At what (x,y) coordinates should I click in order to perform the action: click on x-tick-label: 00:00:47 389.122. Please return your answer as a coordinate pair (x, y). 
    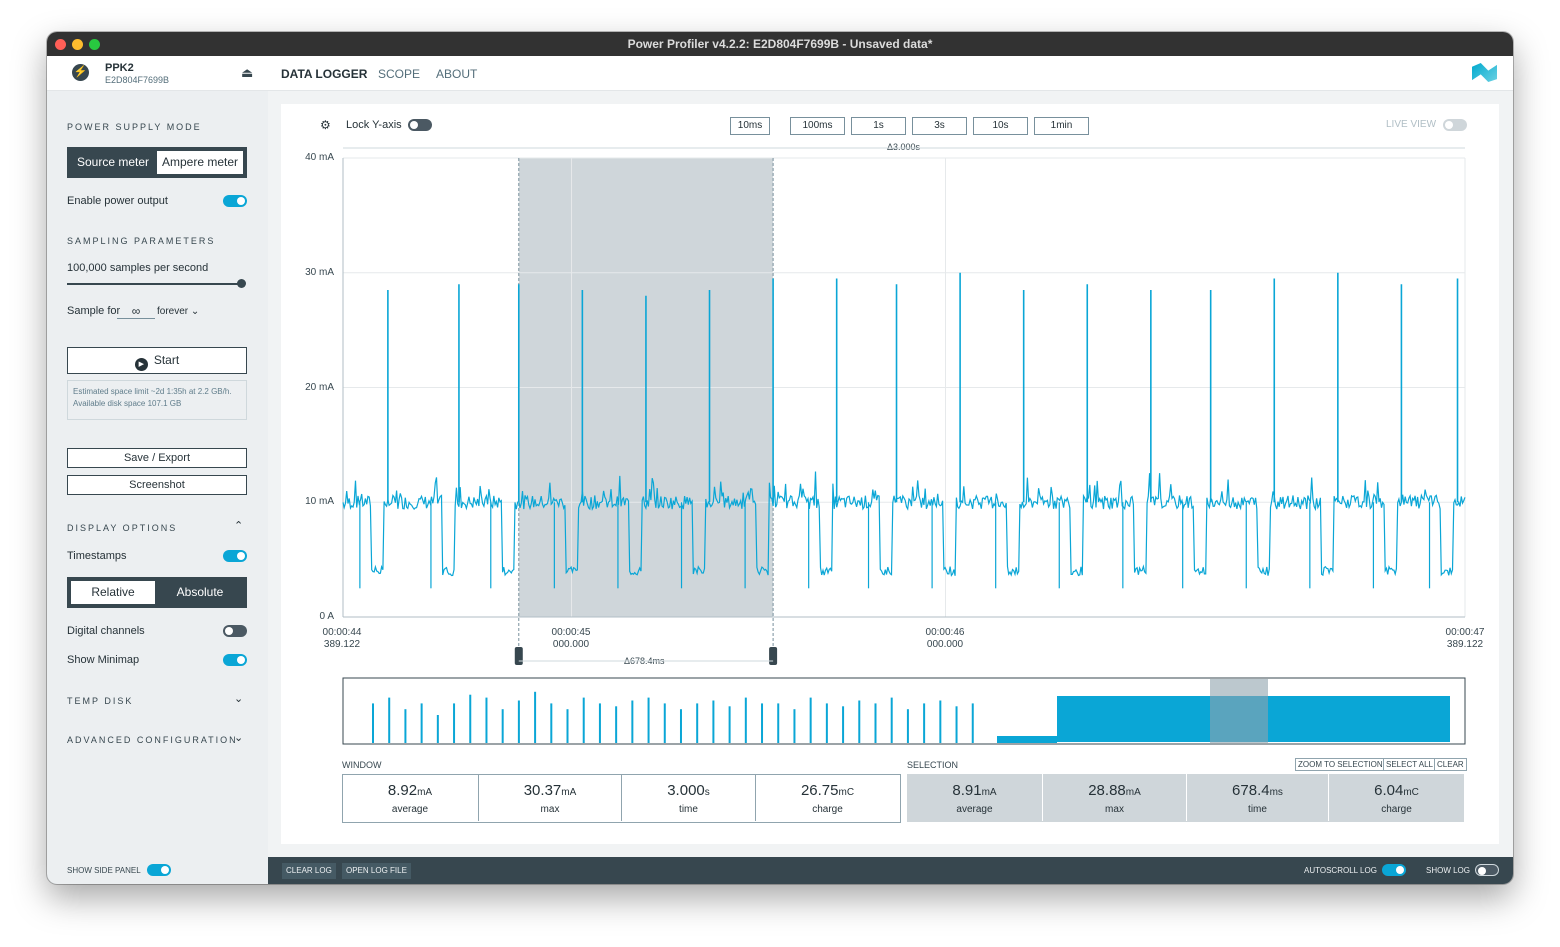
    Looking at the image, I should click on (1465, 638).